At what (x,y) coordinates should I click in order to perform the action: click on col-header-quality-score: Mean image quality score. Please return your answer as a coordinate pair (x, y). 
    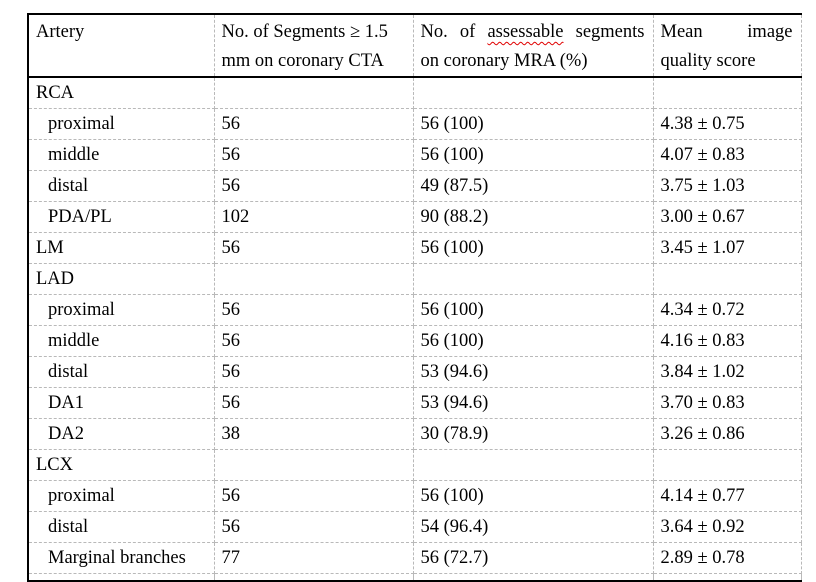
    Looking at the image, I should click on (727, 46).